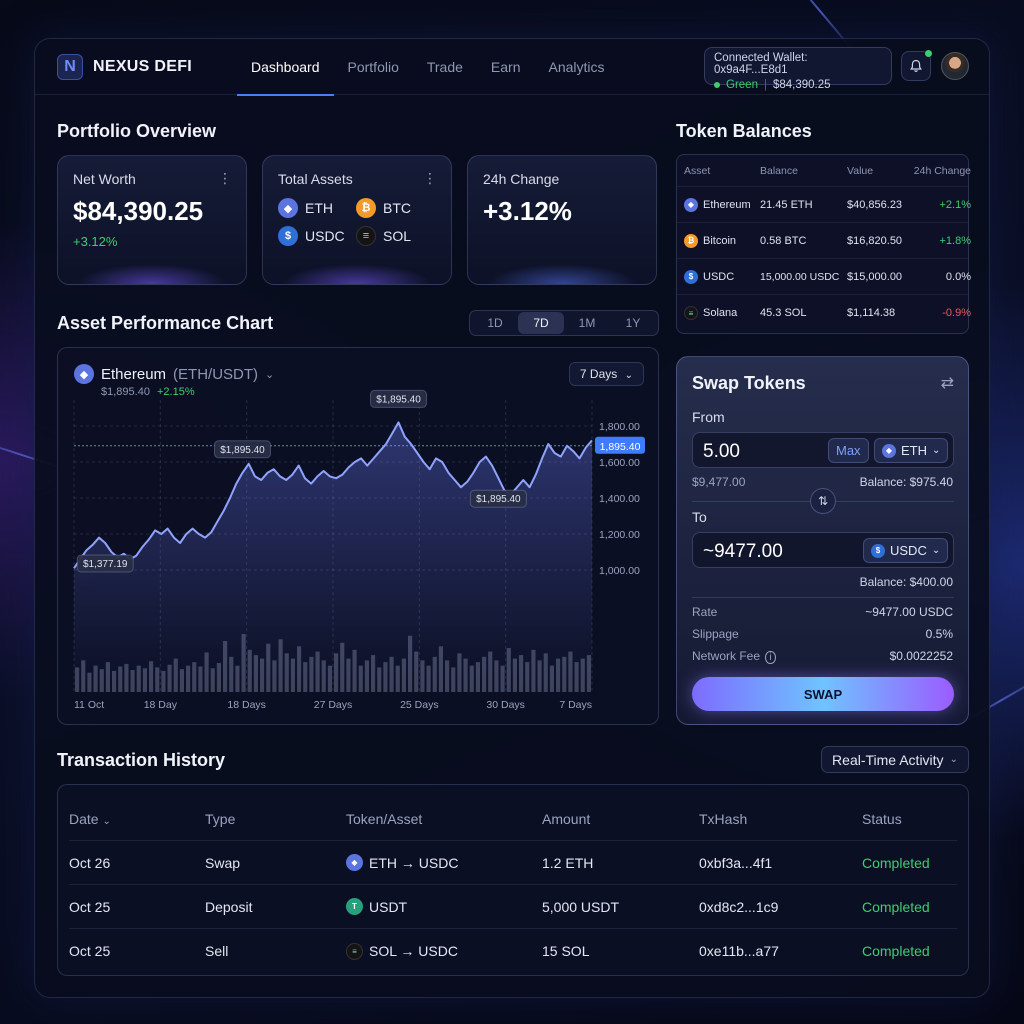 The image size is (1024, 1024). What do you see at coordinates (541, 323) in the screenshot?
I see `range-7d: 7D` at bounding box center [541, 323].